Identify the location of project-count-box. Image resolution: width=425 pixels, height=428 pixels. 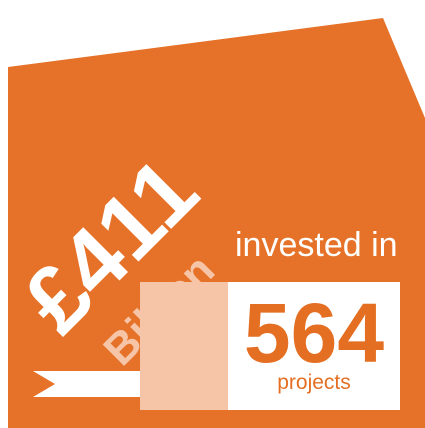
(314, 346).